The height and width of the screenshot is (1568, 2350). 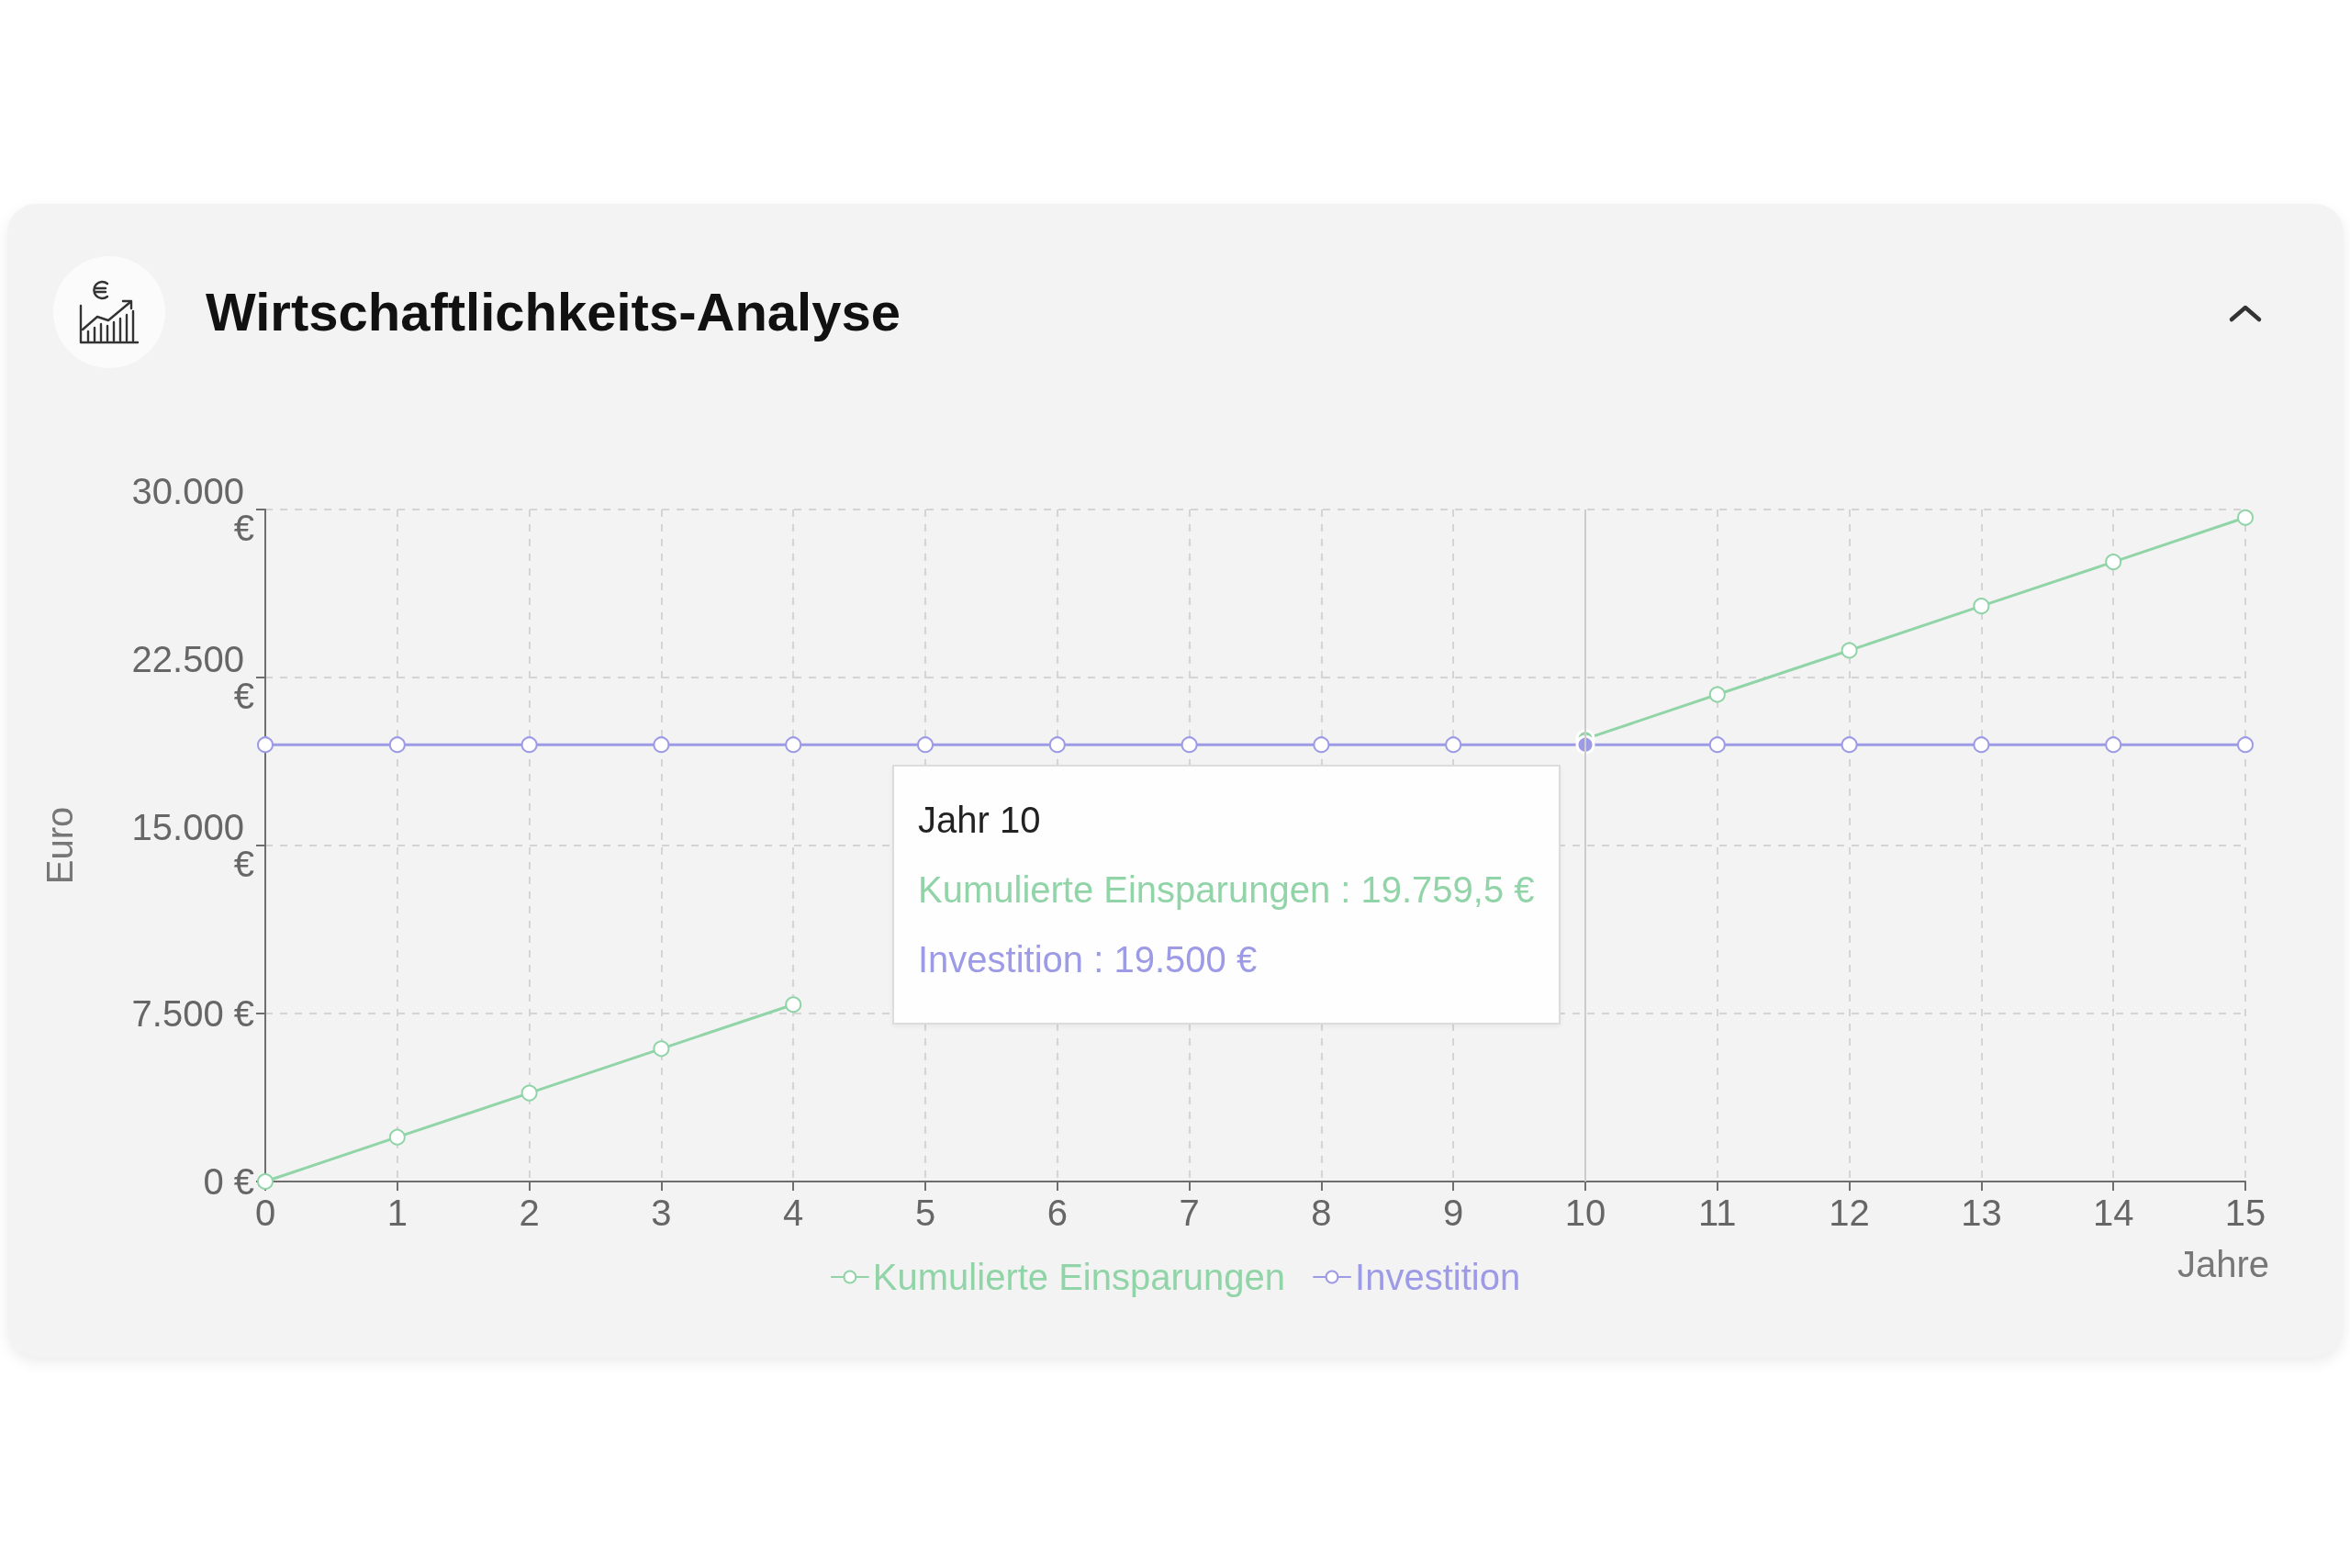 I want to click on x-tick-label: 15, so click(x=2245, y=1213).